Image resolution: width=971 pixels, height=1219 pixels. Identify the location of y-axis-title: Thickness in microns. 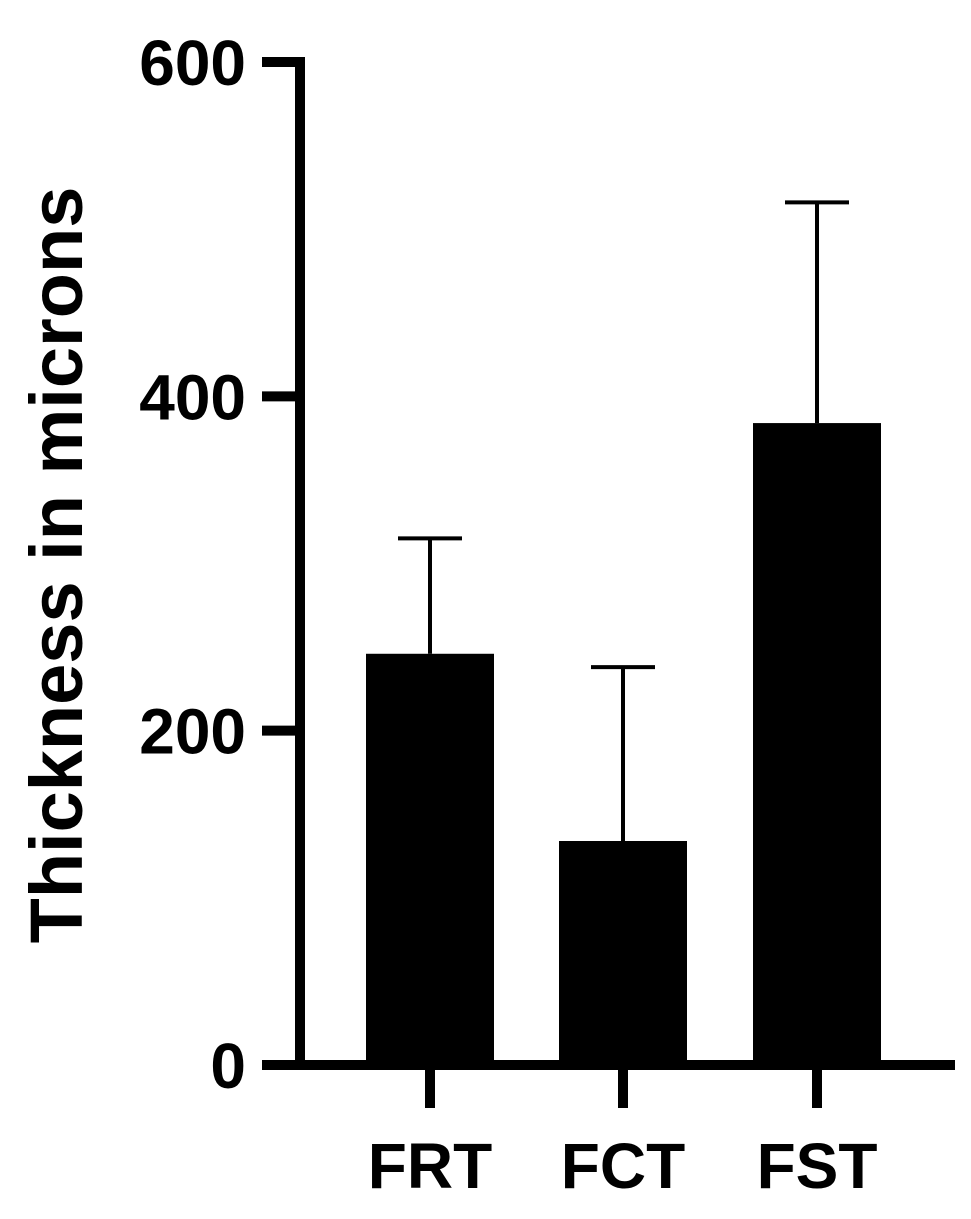
(56, 565).